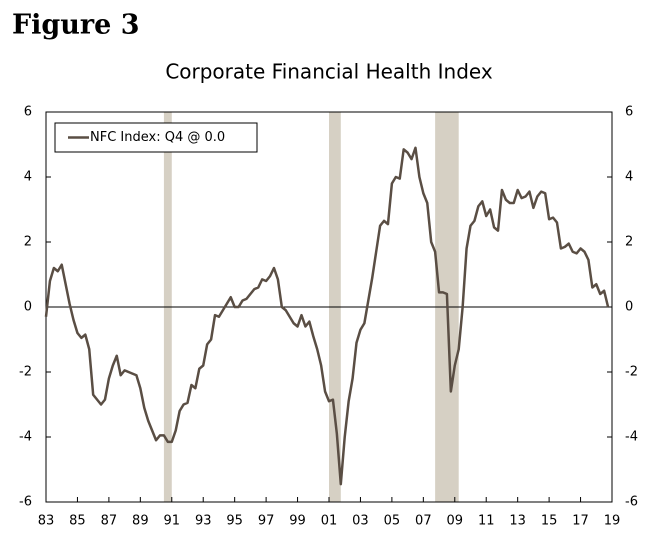  I want to click on y2-tick-label: 0, so click(629, 307).